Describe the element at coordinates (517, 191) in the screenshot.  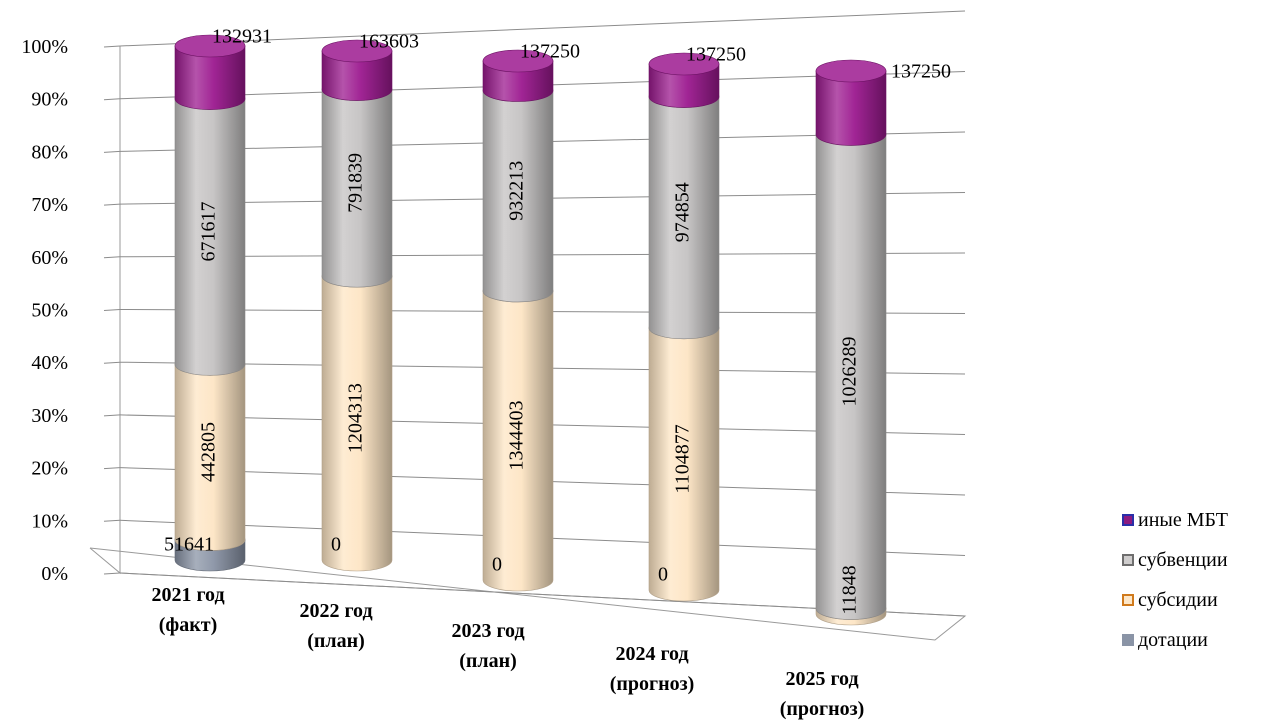
I see `data-label: 932213` at that location.